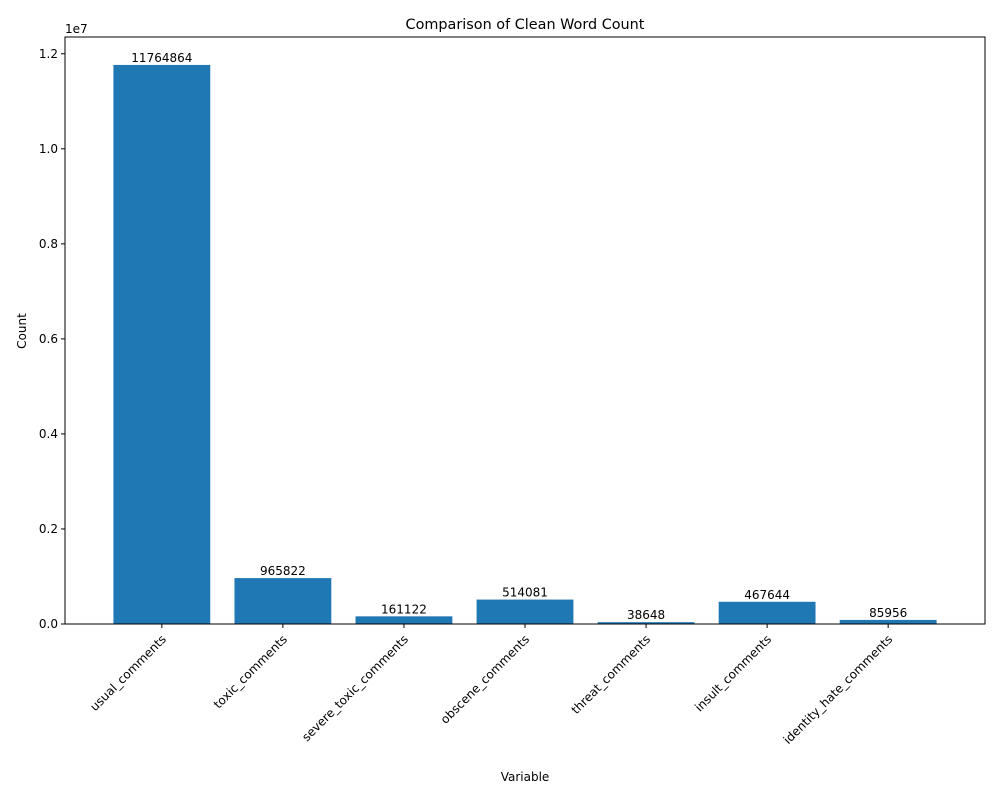  Describe the element at coordinates (404, 609) in the screenshot. I see `bar-value-label: 161122` at that location.